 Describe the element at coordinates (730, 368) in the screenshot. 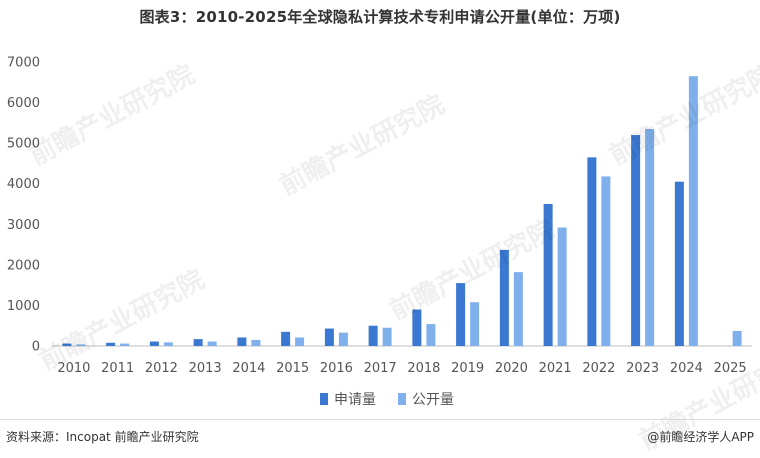

I see `x-tick-label: 2025` at that location.